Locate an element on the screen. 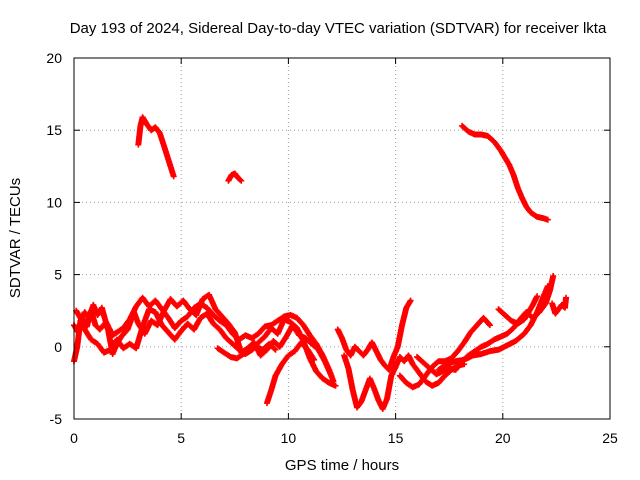  x-axis-title: GPS time / hours is located at coordinates (342, 465).